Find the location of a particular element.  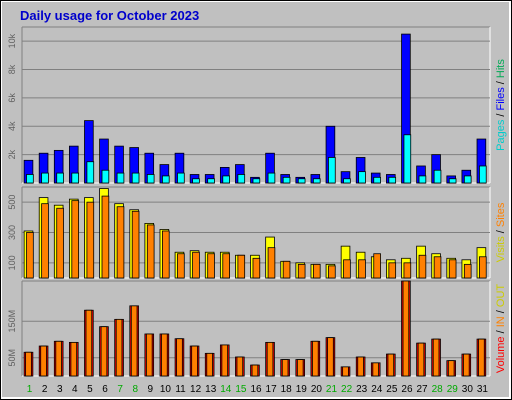

x-tick-label: 9 is located at coordinates (151, 389).